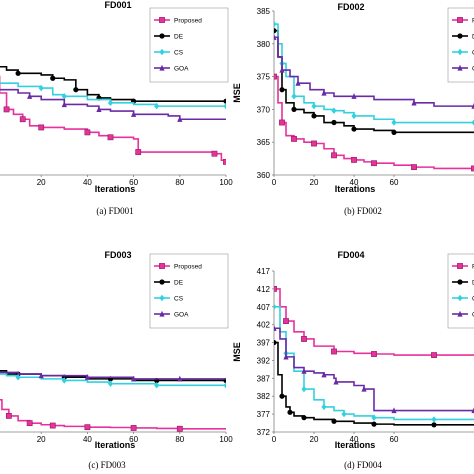 This screenshot has height=474, width=474. I want to click on series-line-cs, so click(374, 73).